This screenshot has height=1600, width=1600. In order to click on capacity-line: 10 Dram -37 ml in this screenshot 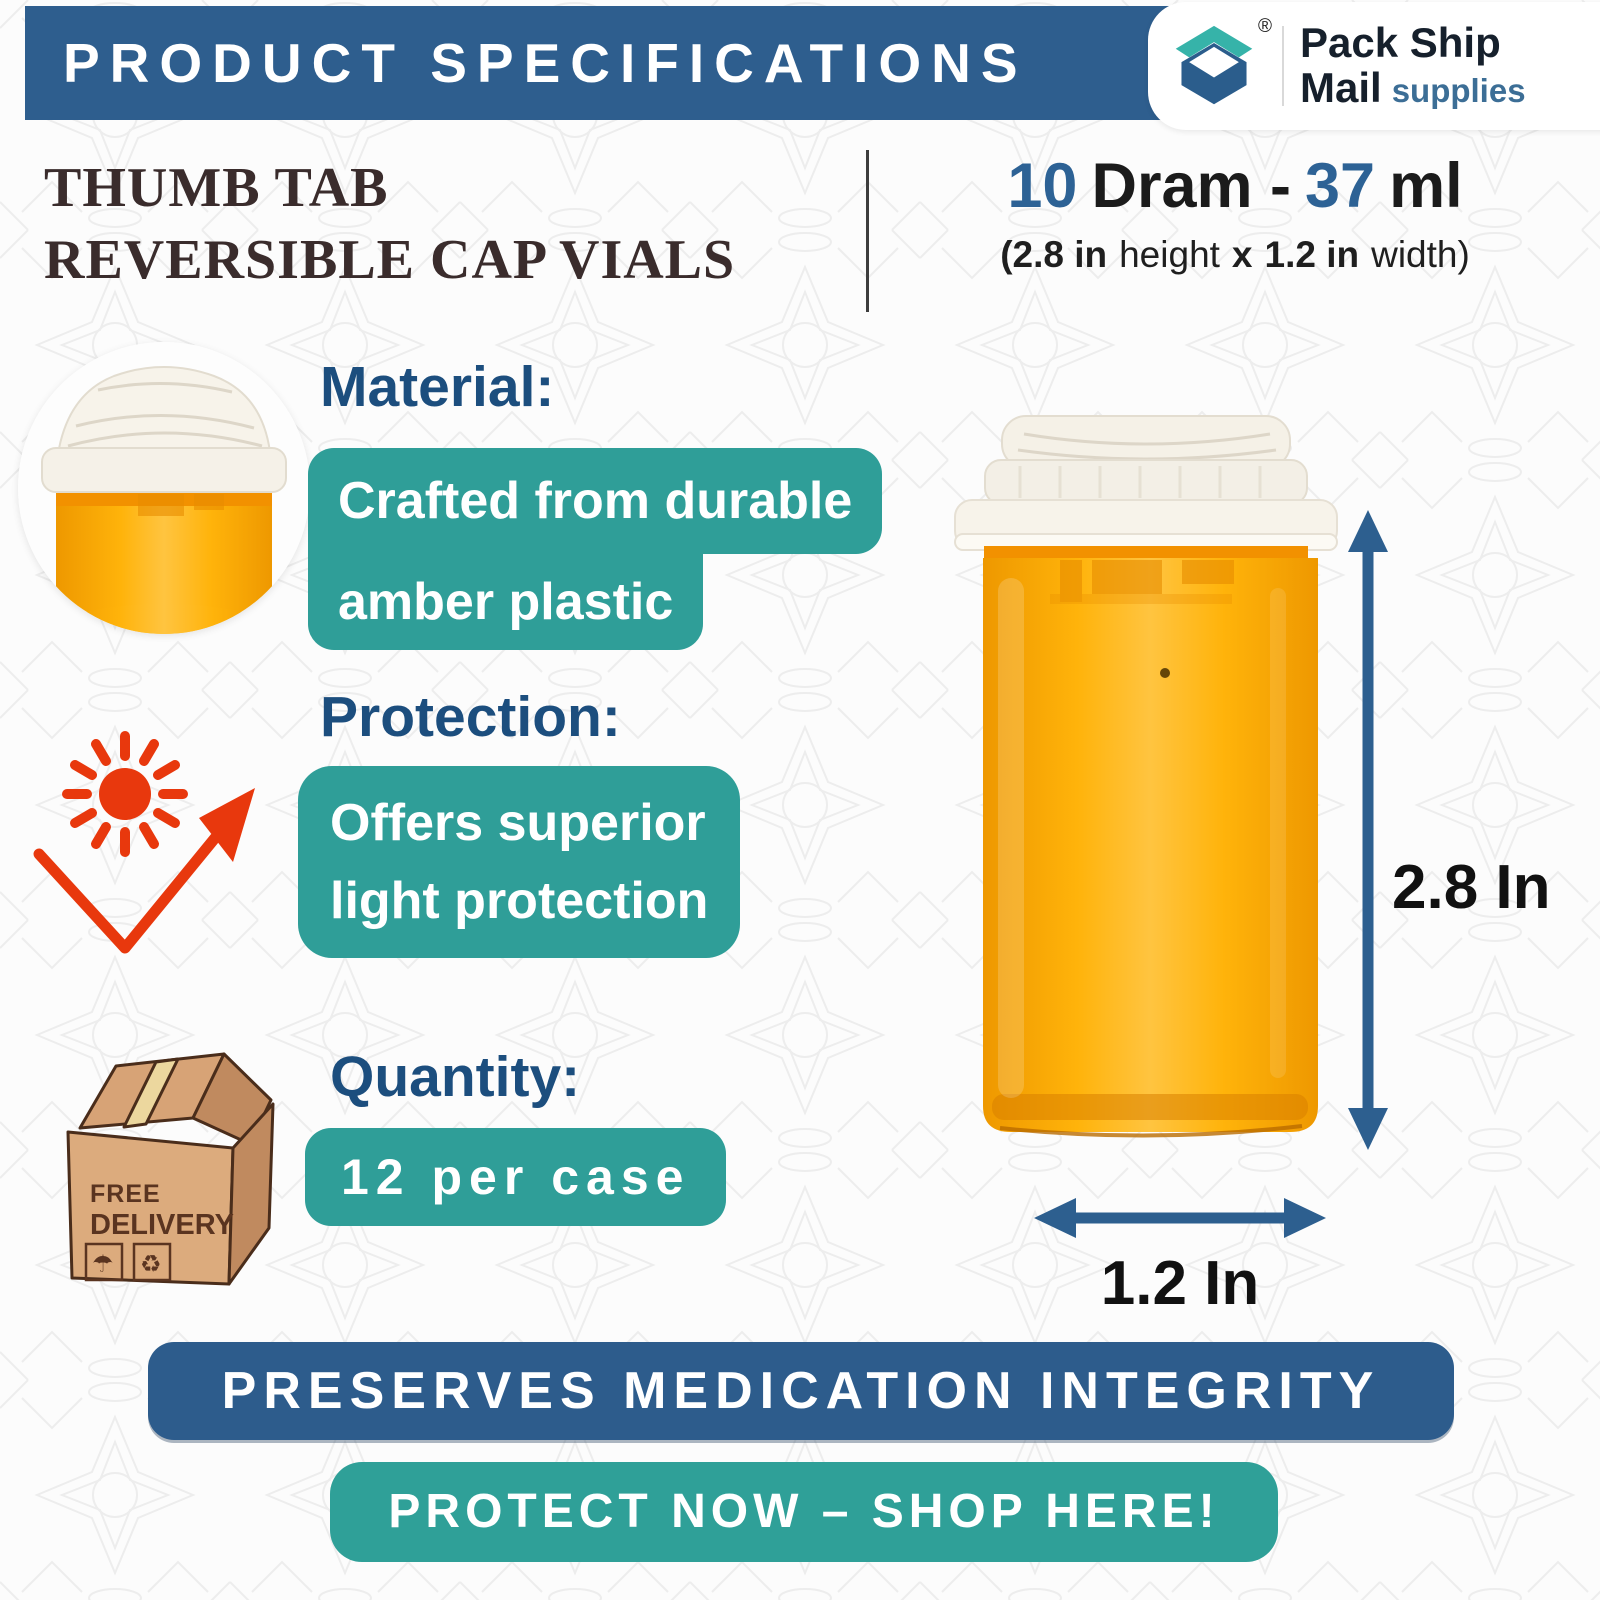, I will do `click(1235, 186)`.